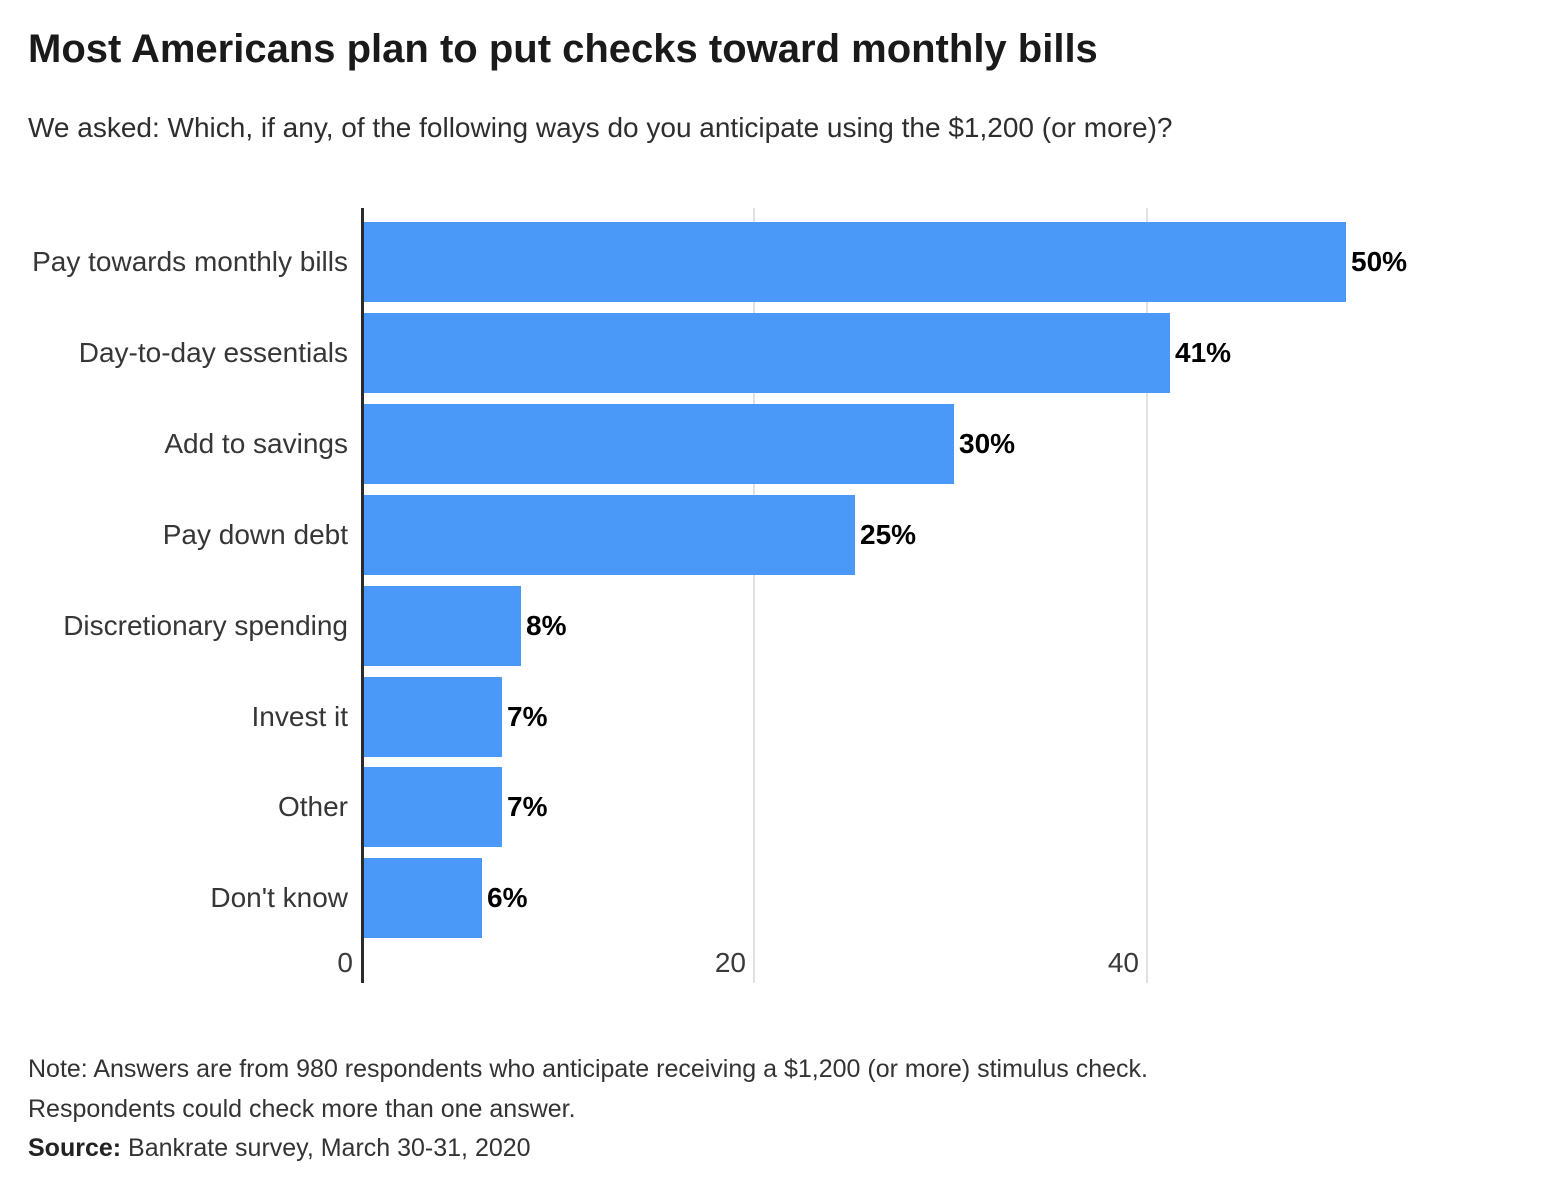  Describe the element at coordinates (362, 595) in the screenshot. I see `y-axis-line` at that location.